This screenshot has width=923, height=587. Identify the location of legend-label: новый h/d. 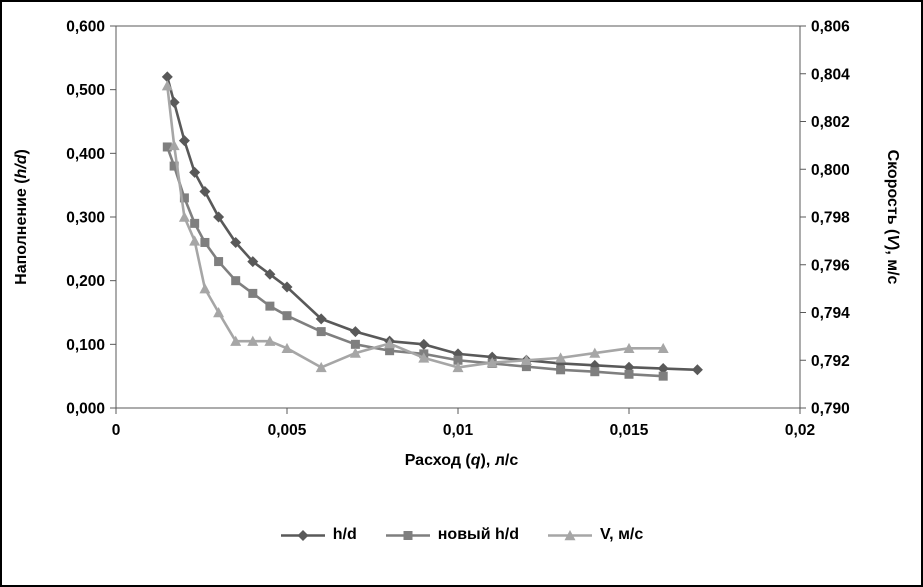
(478, 534).